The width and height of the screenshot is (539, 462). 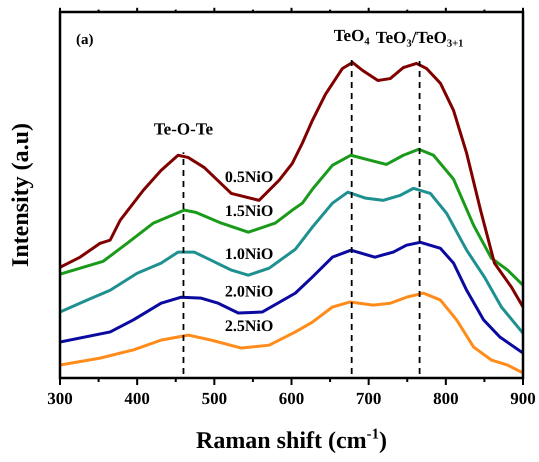 What do you see at coordinates (60, 398) in the screenshot?
I see `x-tick-label: 300` at bounding box center [60, 398].